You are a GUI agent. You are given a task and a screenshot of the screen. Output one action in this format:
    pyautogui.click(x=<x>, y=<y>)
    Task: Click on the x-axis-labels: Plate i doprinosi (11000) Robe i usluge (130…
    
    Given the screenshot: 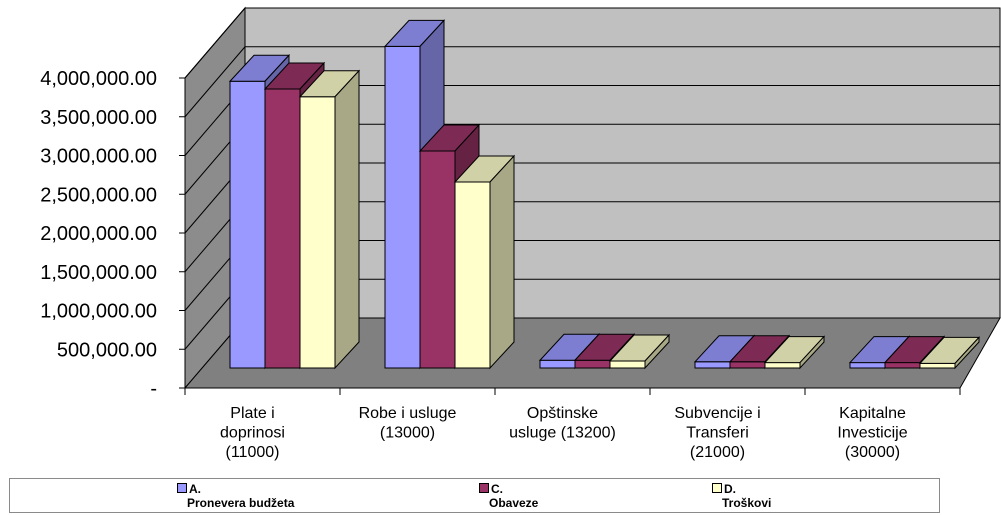 What is the action you would take?
    pyautogui.click(x=572, y=424)
    